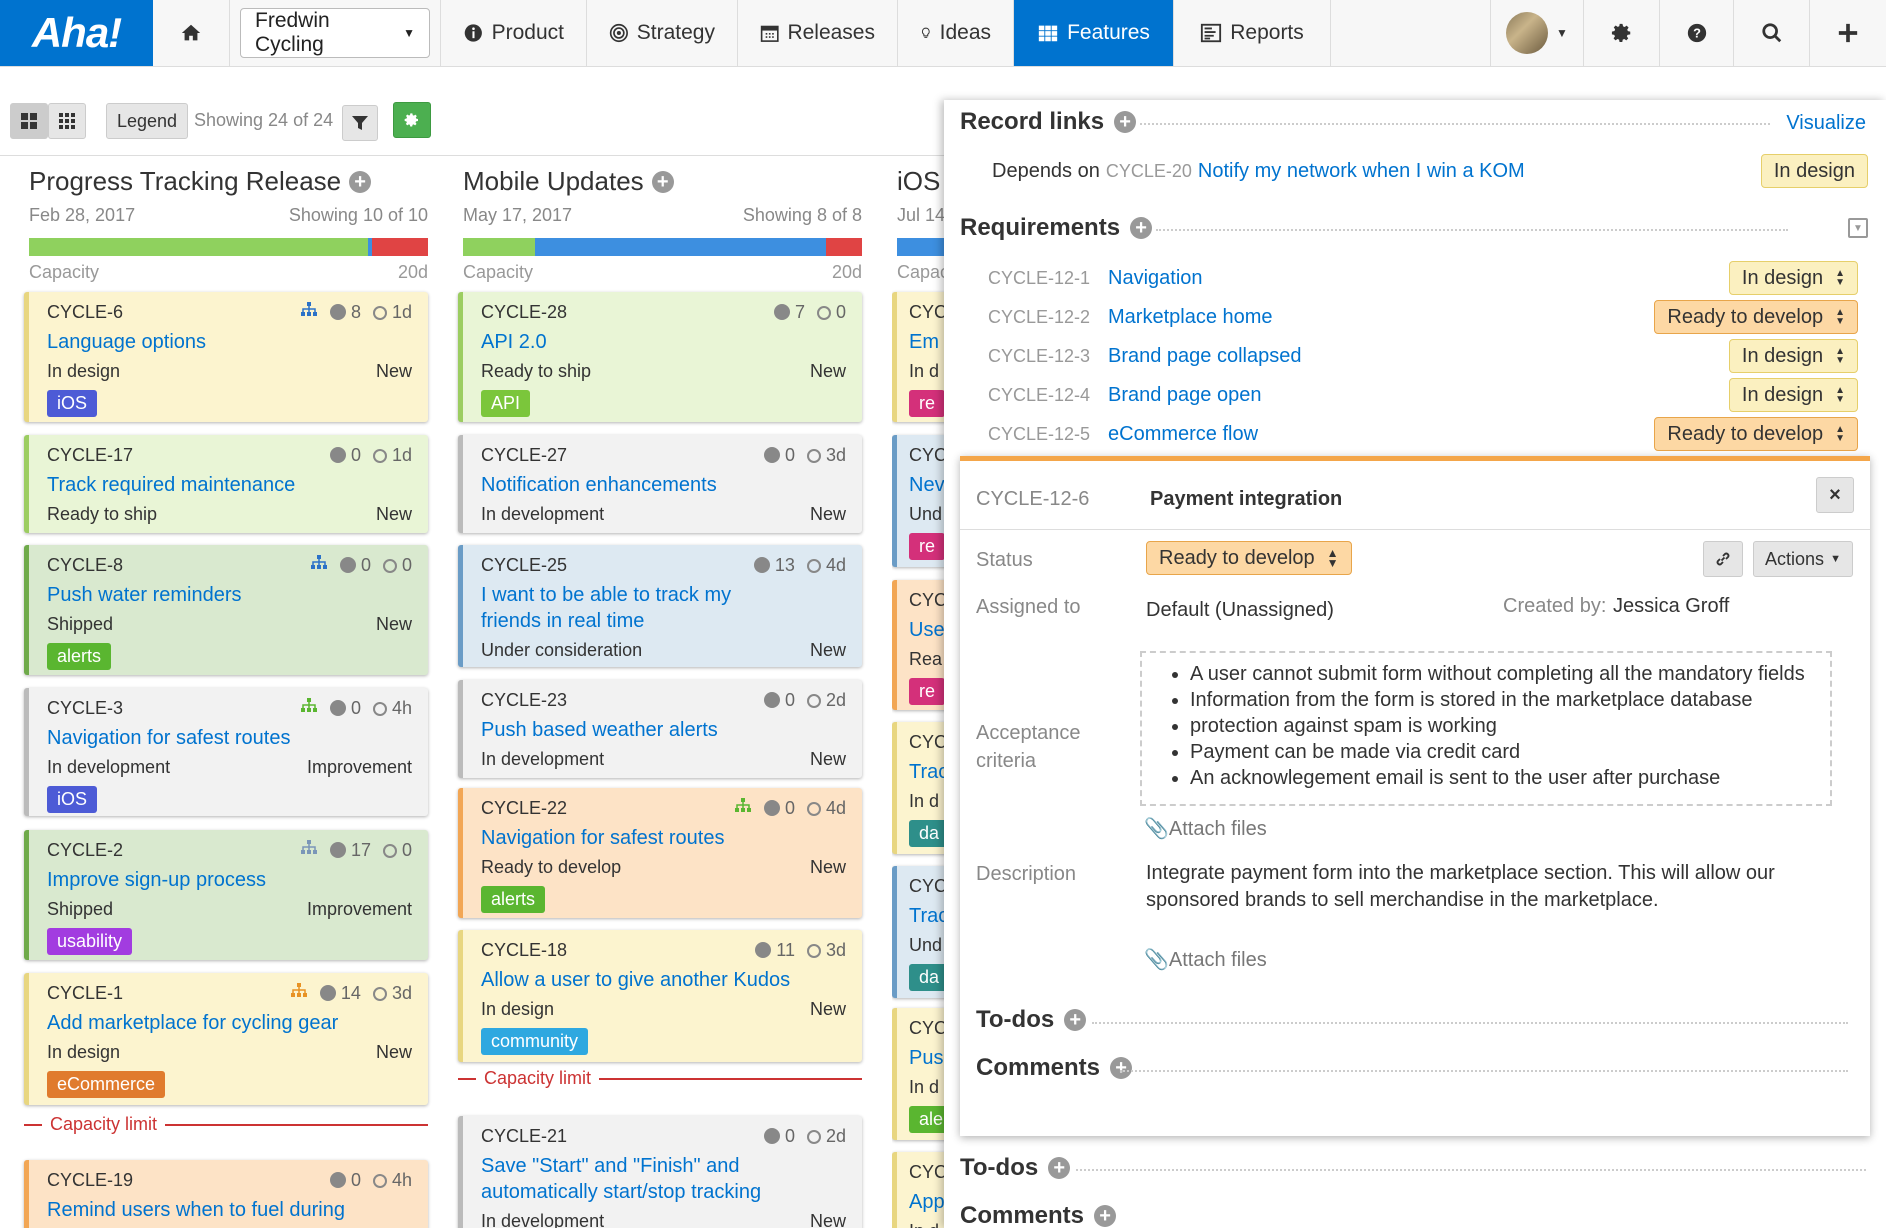 The height and width of the screenshot is (1228, 1886). What do you see at coordinates (1252, 33) in the screenshot?
I see `nav-reports: Reports` at bounding box center [1252, 33].